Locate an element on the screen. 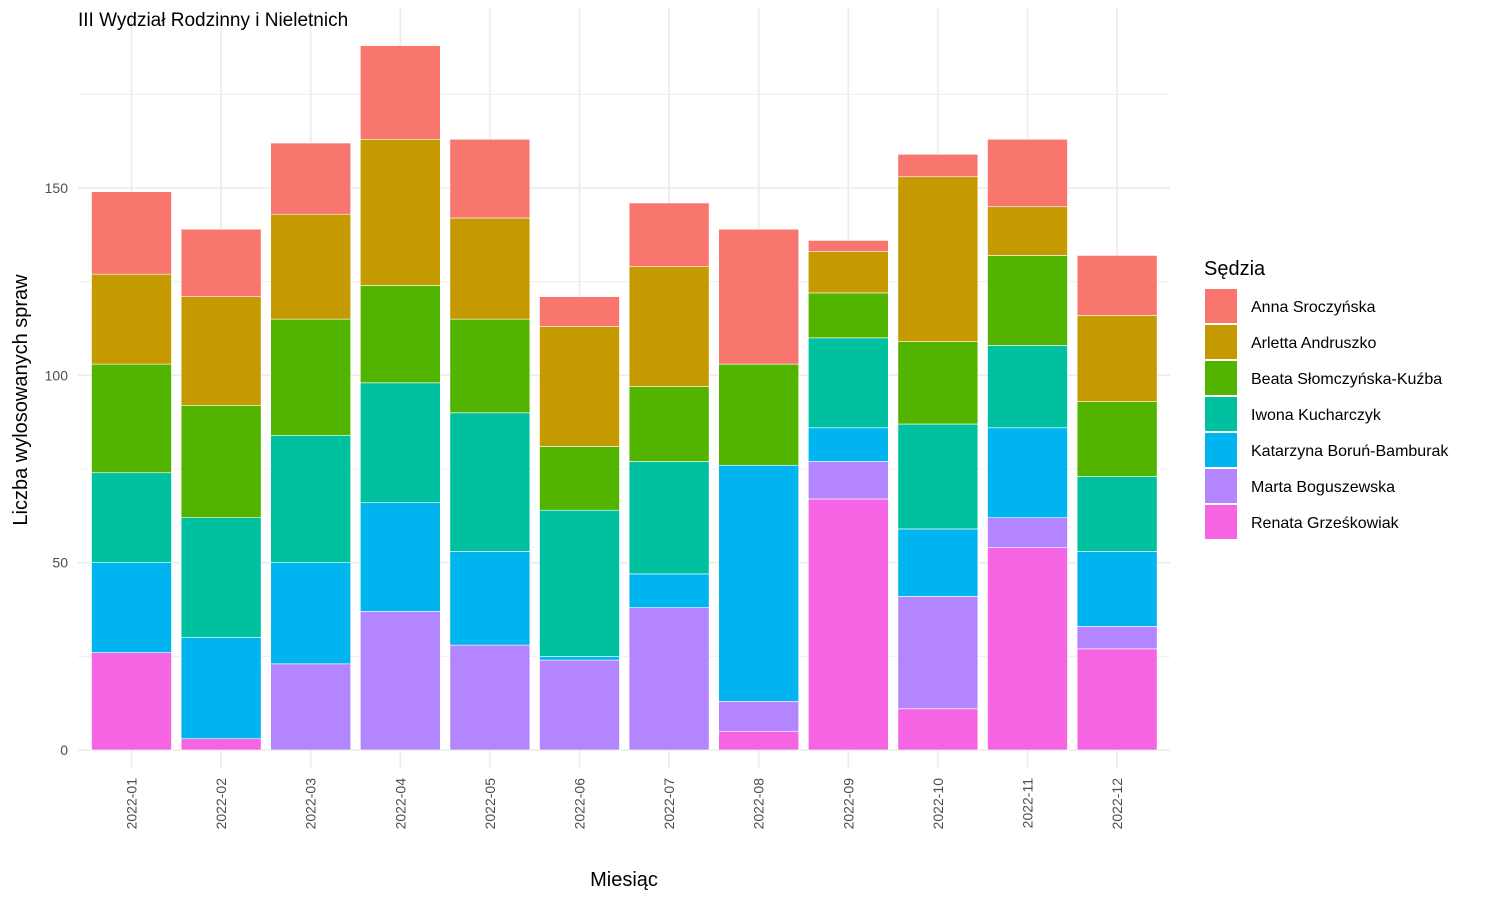 The image size is (1500, 900). y-axis-title: Liczba wylosowanych spraw is located at coordinates (21, 400).